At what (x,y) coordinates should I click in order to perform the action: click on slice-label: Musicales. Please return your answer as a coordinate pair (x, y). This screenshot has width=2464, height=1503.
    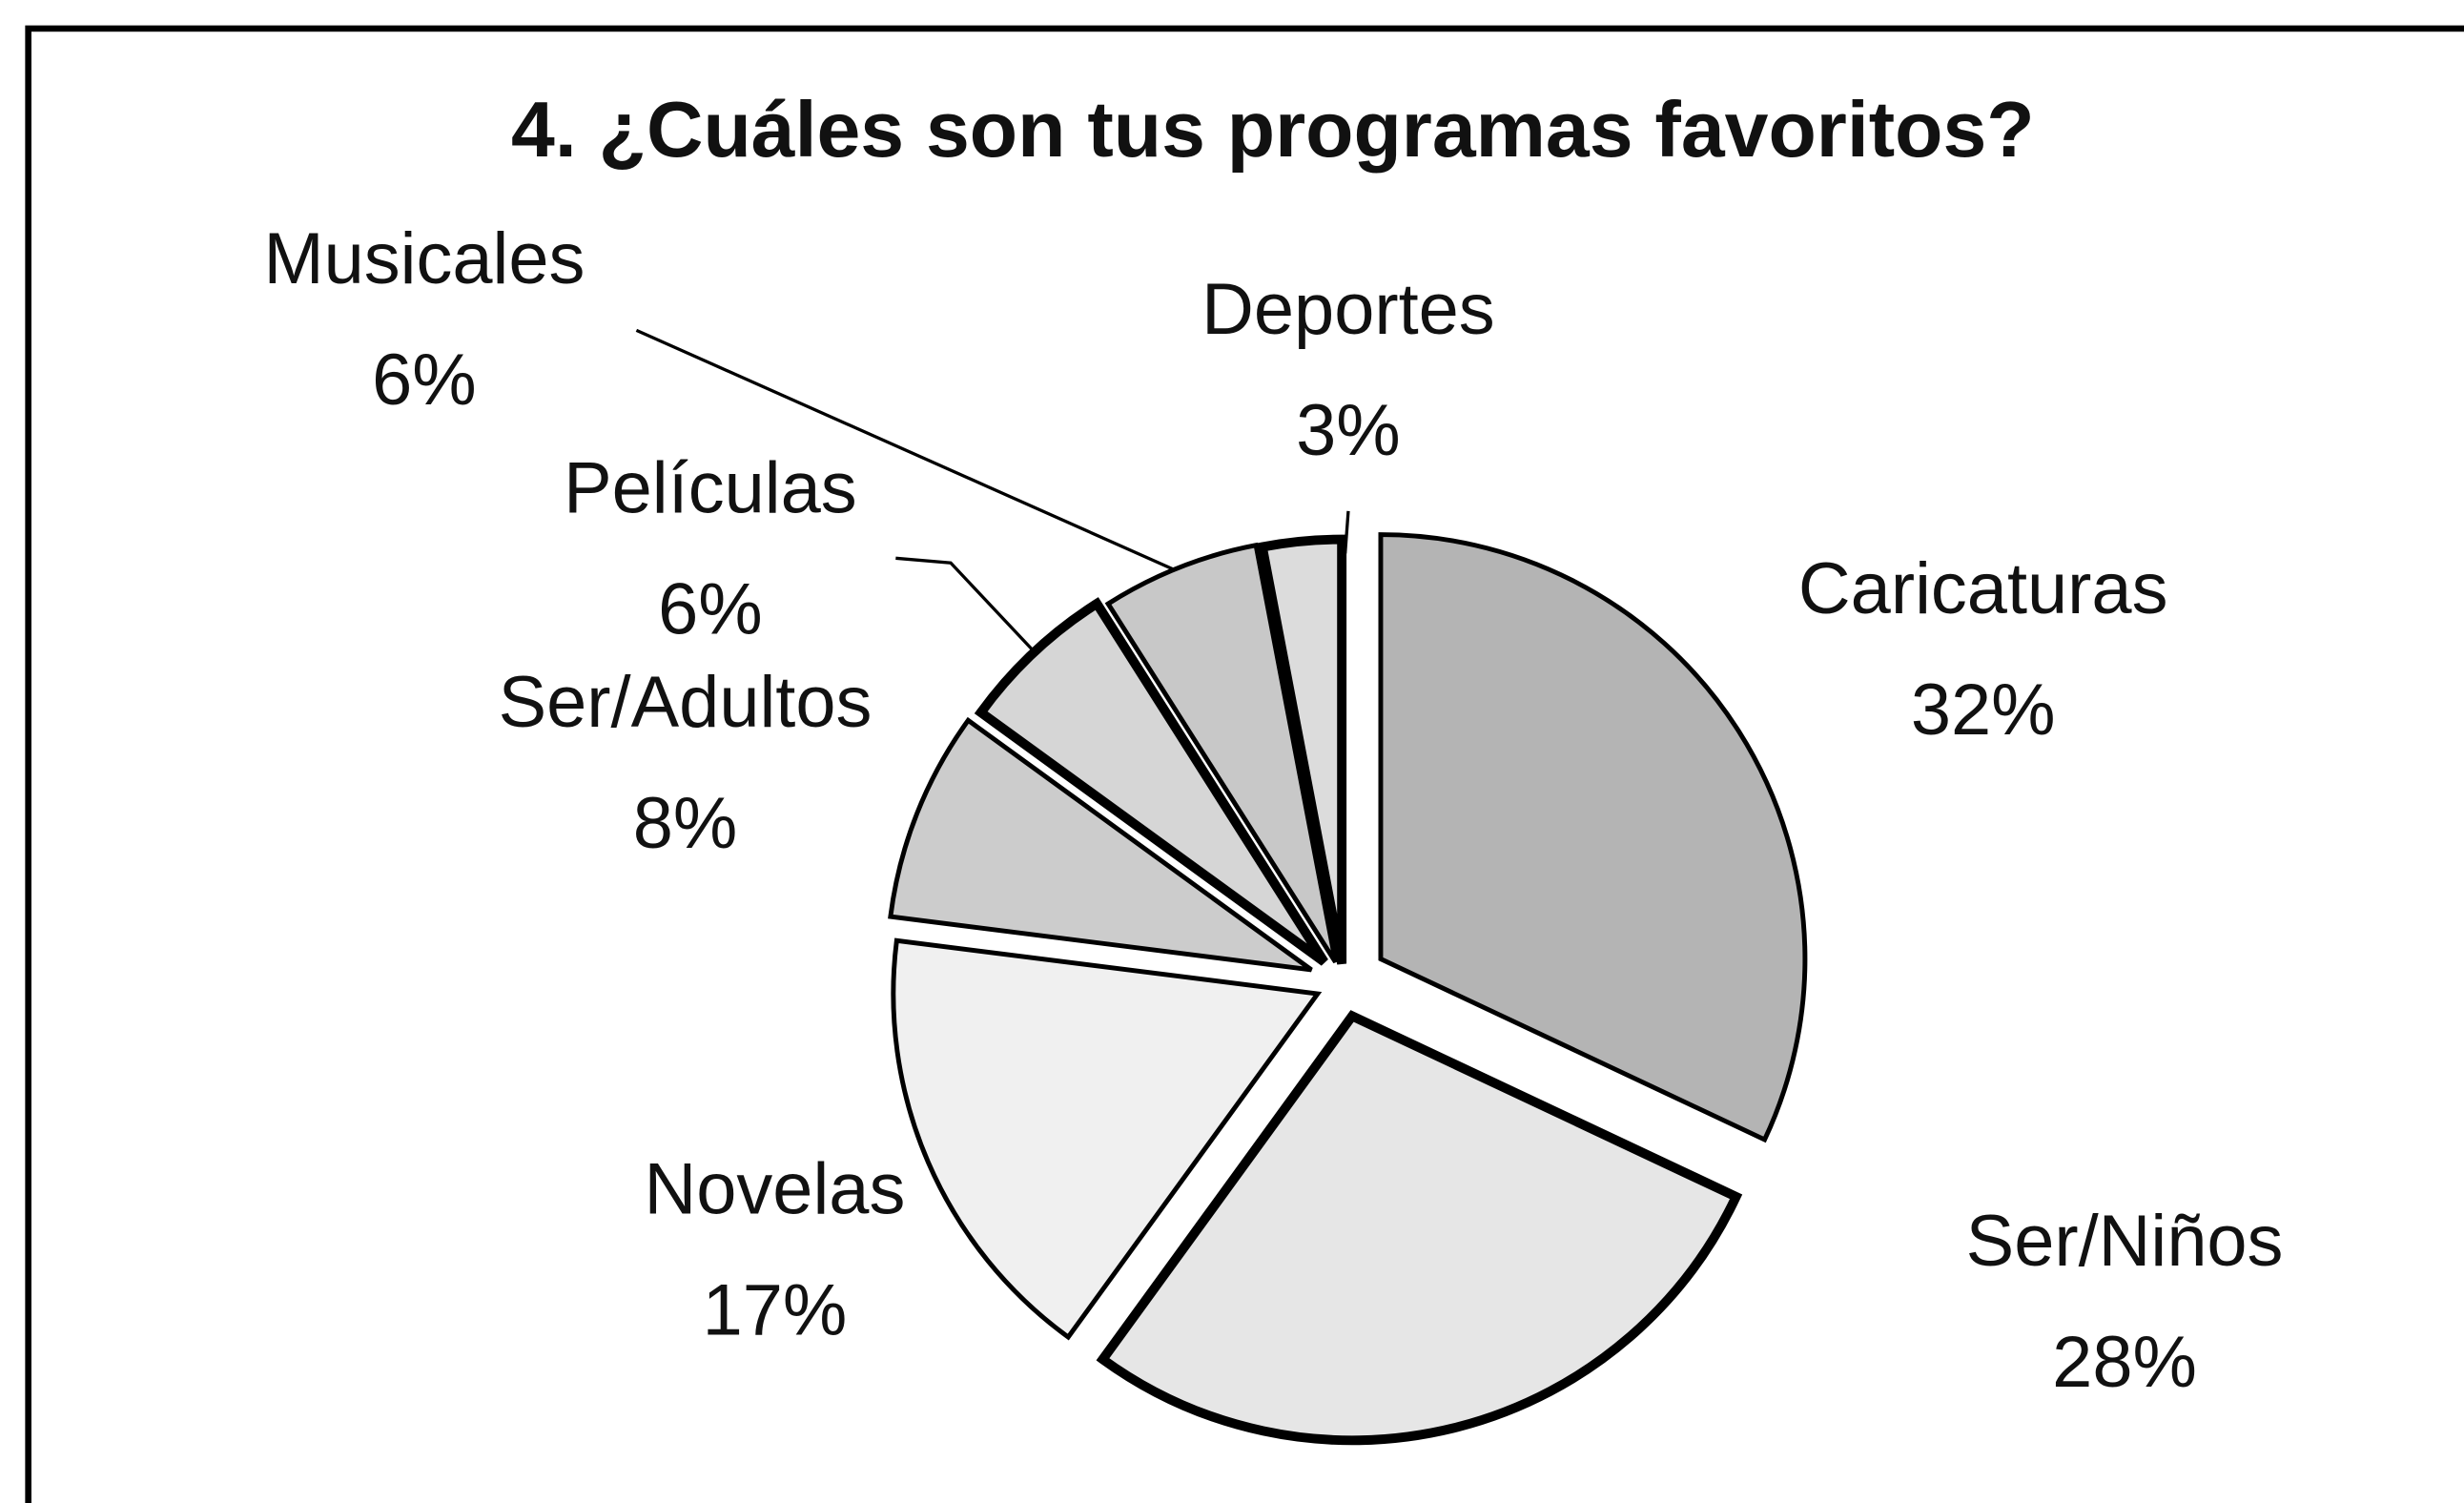
    Looking at the image, I should click on (424, 258).